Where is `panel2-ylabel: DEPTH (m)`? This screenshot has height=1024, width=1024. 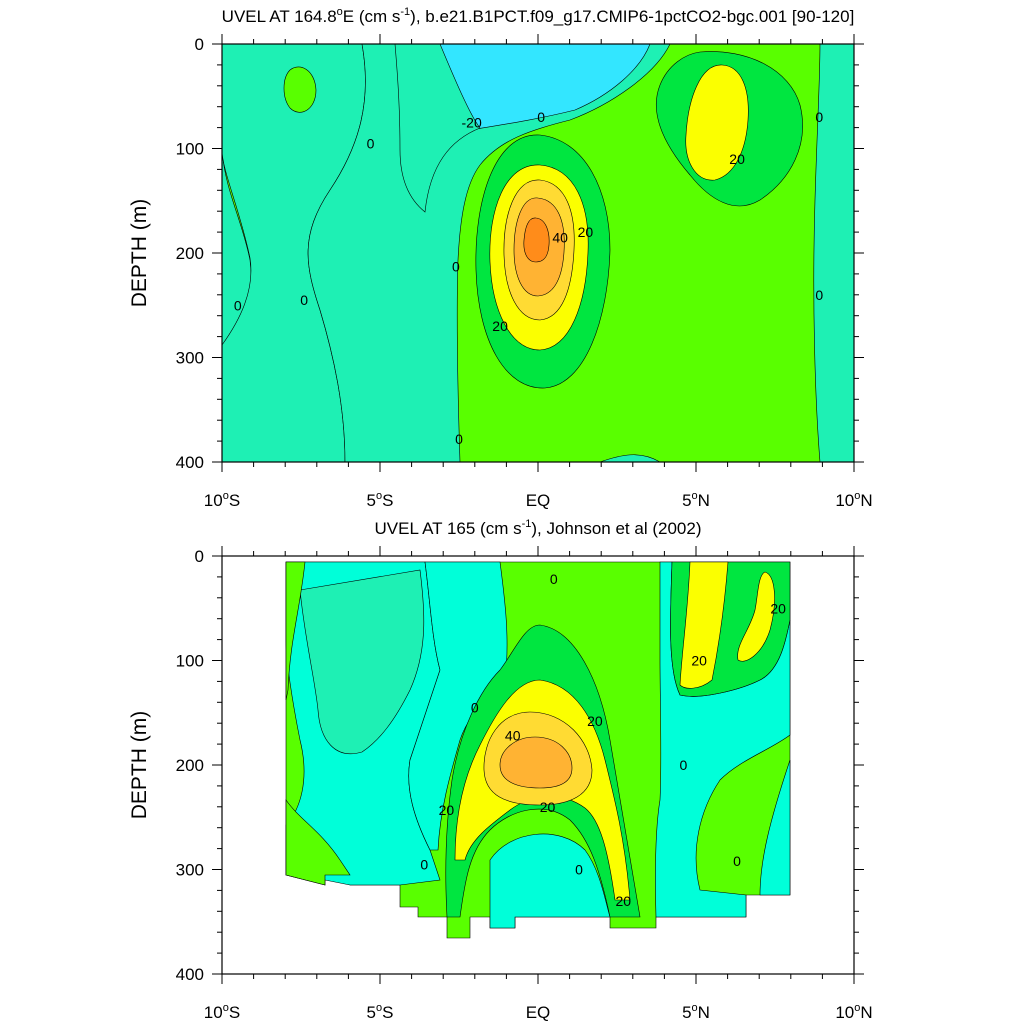
panel2-ylabel: DEPTH (m) is located at coordinates (139, 765).